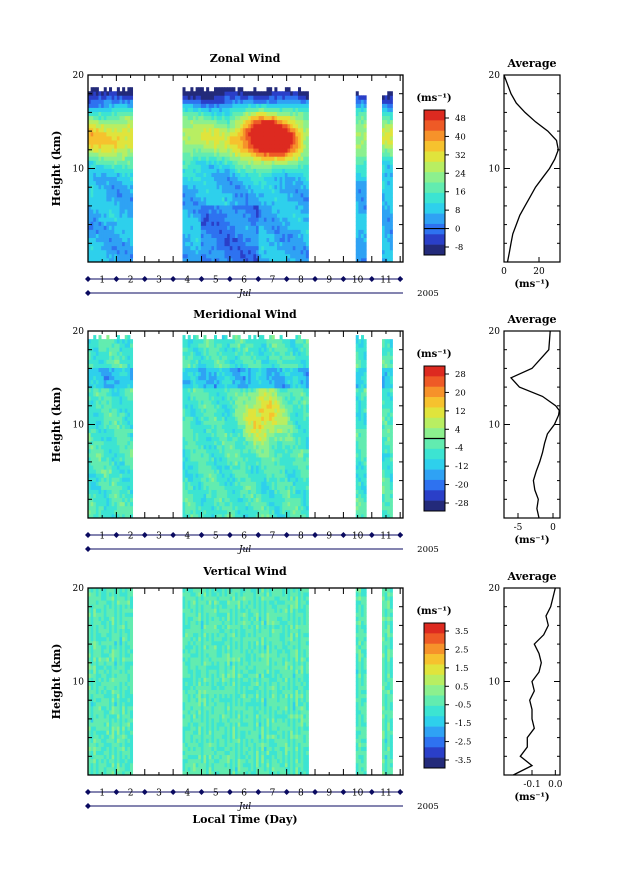 Image resolution: width=619 pixels, height=880 pixels. Describe the element at coordinates (88, 279) in the screenshot. I see `day-axis-marker` at that location.